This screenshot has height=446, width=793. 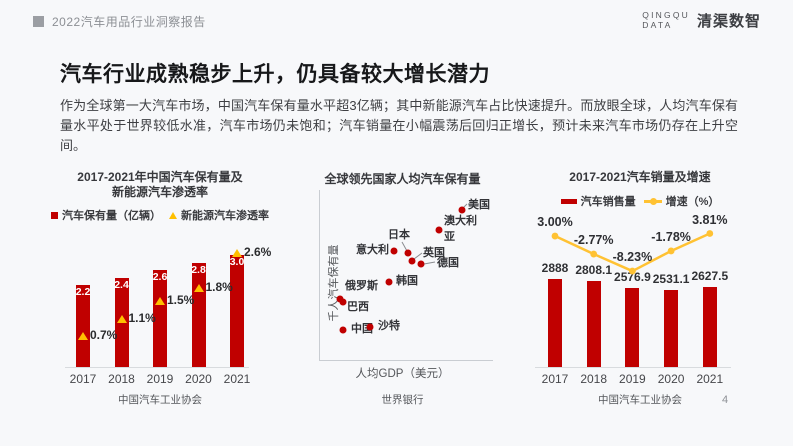 I want to click on scatter-point-label: 英国, so click(x=434, y=253).